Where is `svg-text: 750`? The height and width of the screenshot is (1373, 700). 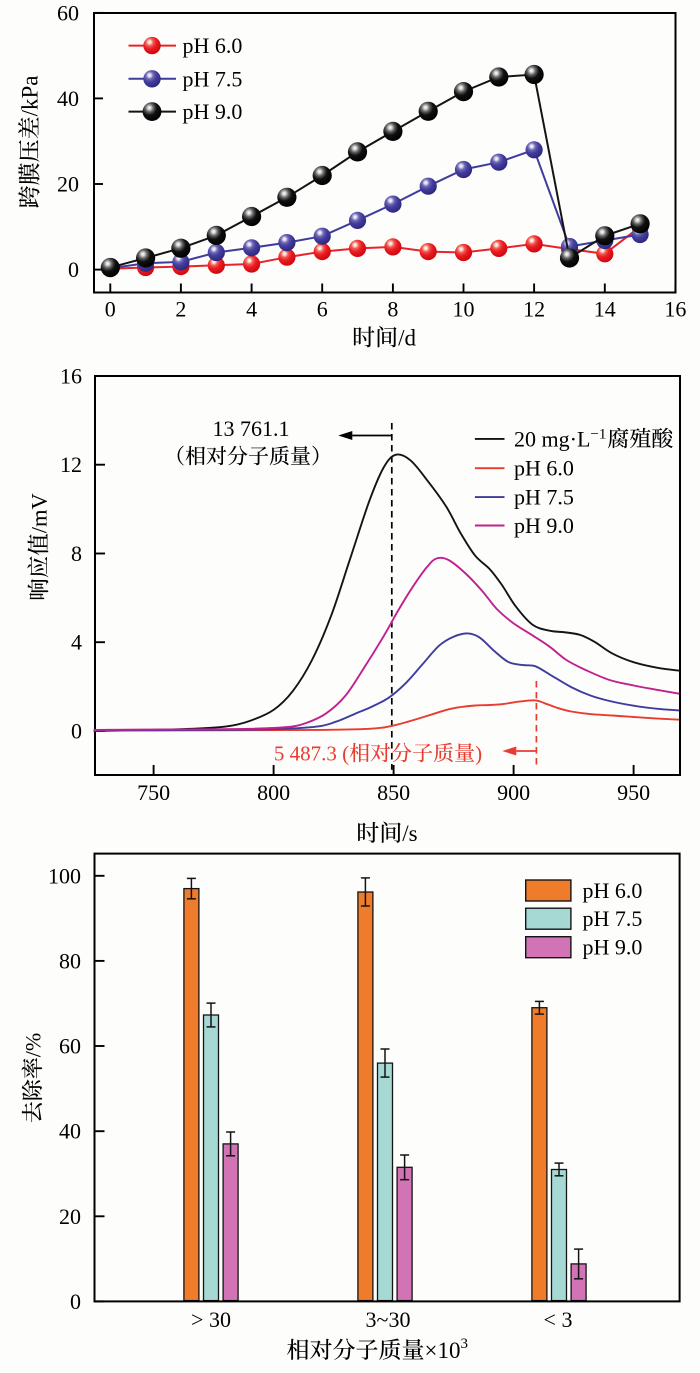
svg-text: 750 is located at coordinates (153, 792).